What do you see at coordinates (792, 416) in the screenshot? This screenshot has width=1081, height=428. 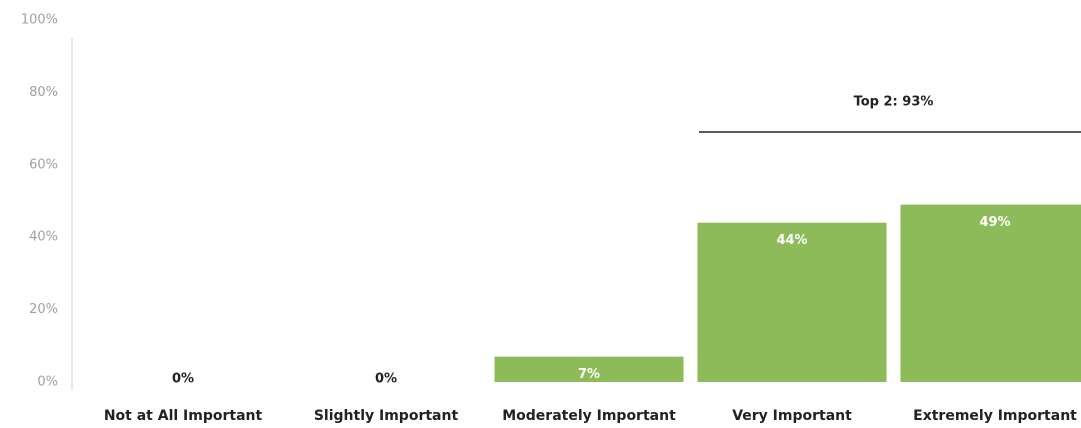 I see `x-tick-label: Very Important` at bounding box center [792, 416].